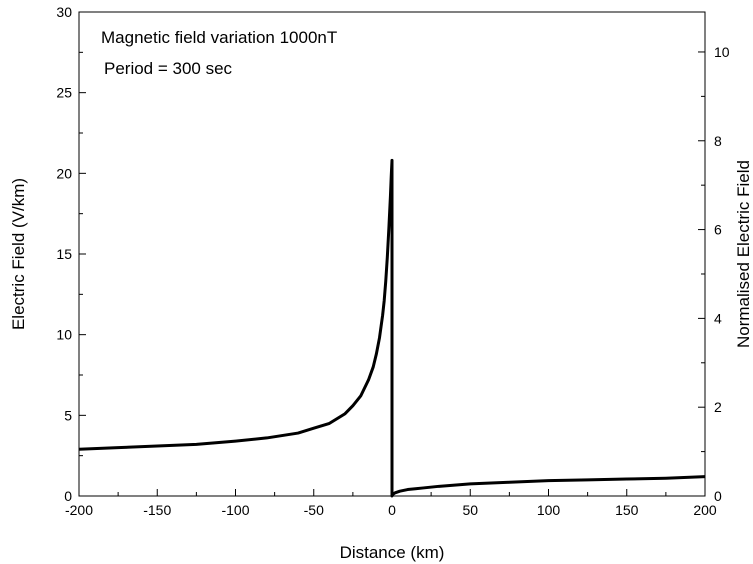 The width and height of the screenshot is (753, 564). I want to click on y-axis-ticks: 0 5 10 15 20 25 30, so click(71, 254).